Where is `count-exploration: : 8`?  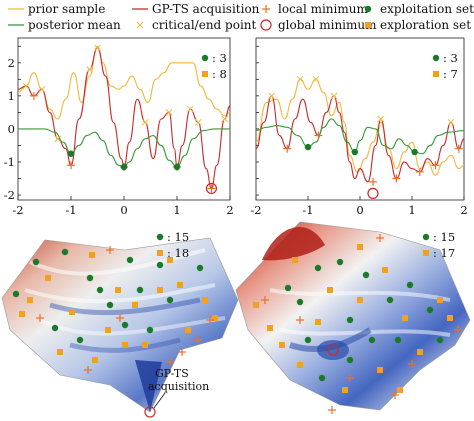
count-exploration: : 8 is located at coordinates (219, 74).